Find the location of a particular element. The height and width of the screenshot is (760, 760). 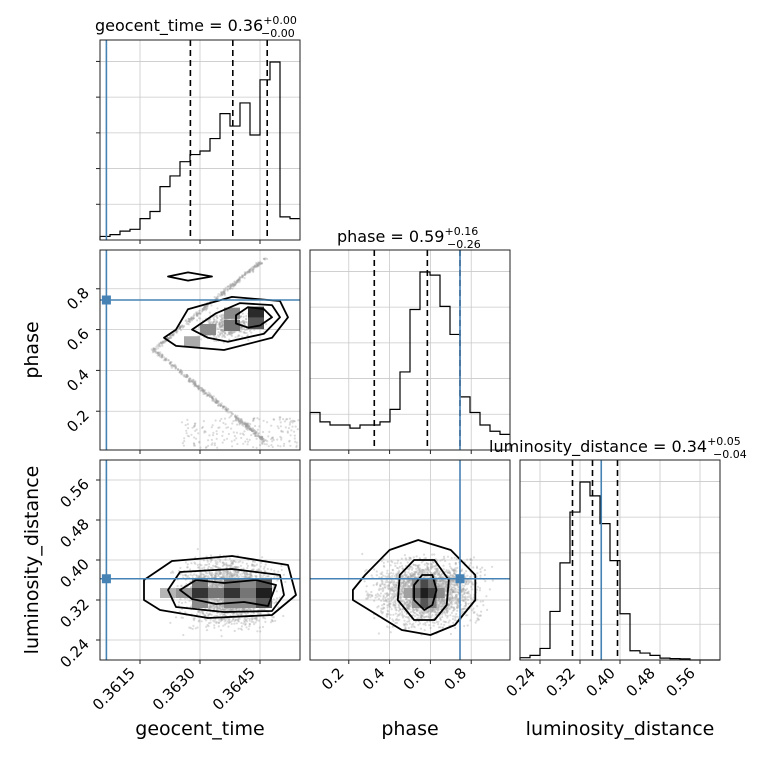

y-tick-label-luminosity-distance-3: 0.48 is located at coordinates (74, 533).